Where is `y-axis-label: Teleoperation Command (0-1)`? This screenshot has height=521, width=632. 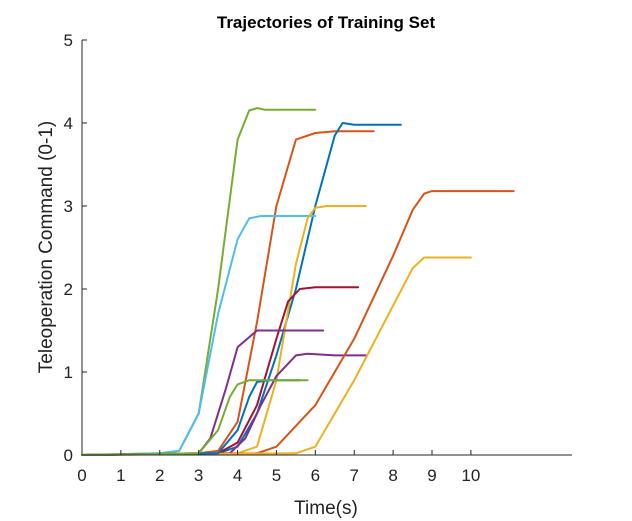 y-axis-label: Teleoperation Command (0-1) is located at coordinates (46, 247).